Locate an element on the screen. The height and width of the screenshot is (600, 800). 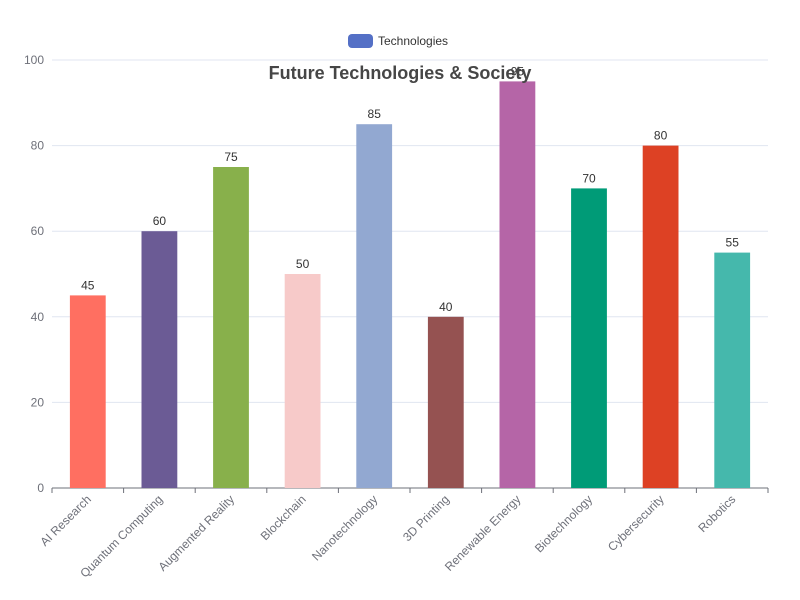
bar-value-label: 60 is located at coordinates (160, 221).